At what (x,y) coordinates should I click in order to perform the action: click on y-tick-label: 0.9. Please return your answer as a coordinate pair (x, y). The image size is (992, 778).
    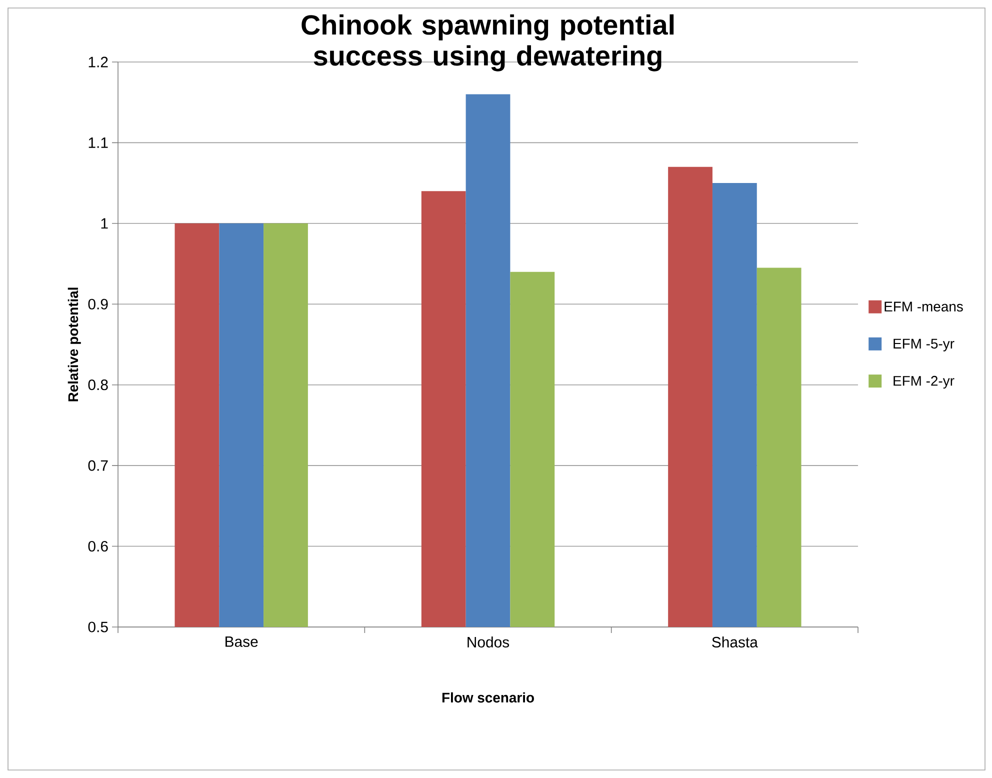
    Looking at the image, I should click on (98, 304).